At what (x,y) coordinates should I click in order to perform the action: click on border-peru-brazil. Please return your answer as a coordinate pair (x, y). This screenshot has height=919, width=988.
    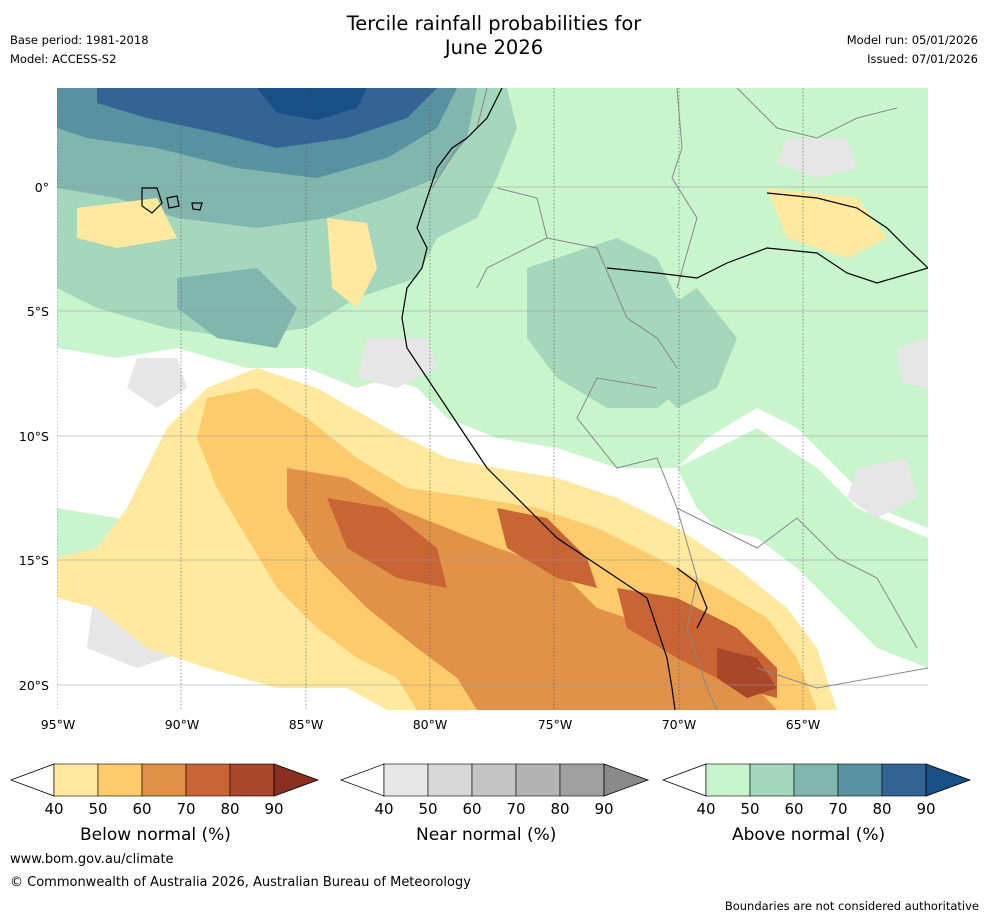
    Looking at the image, I should click on (627, 443).